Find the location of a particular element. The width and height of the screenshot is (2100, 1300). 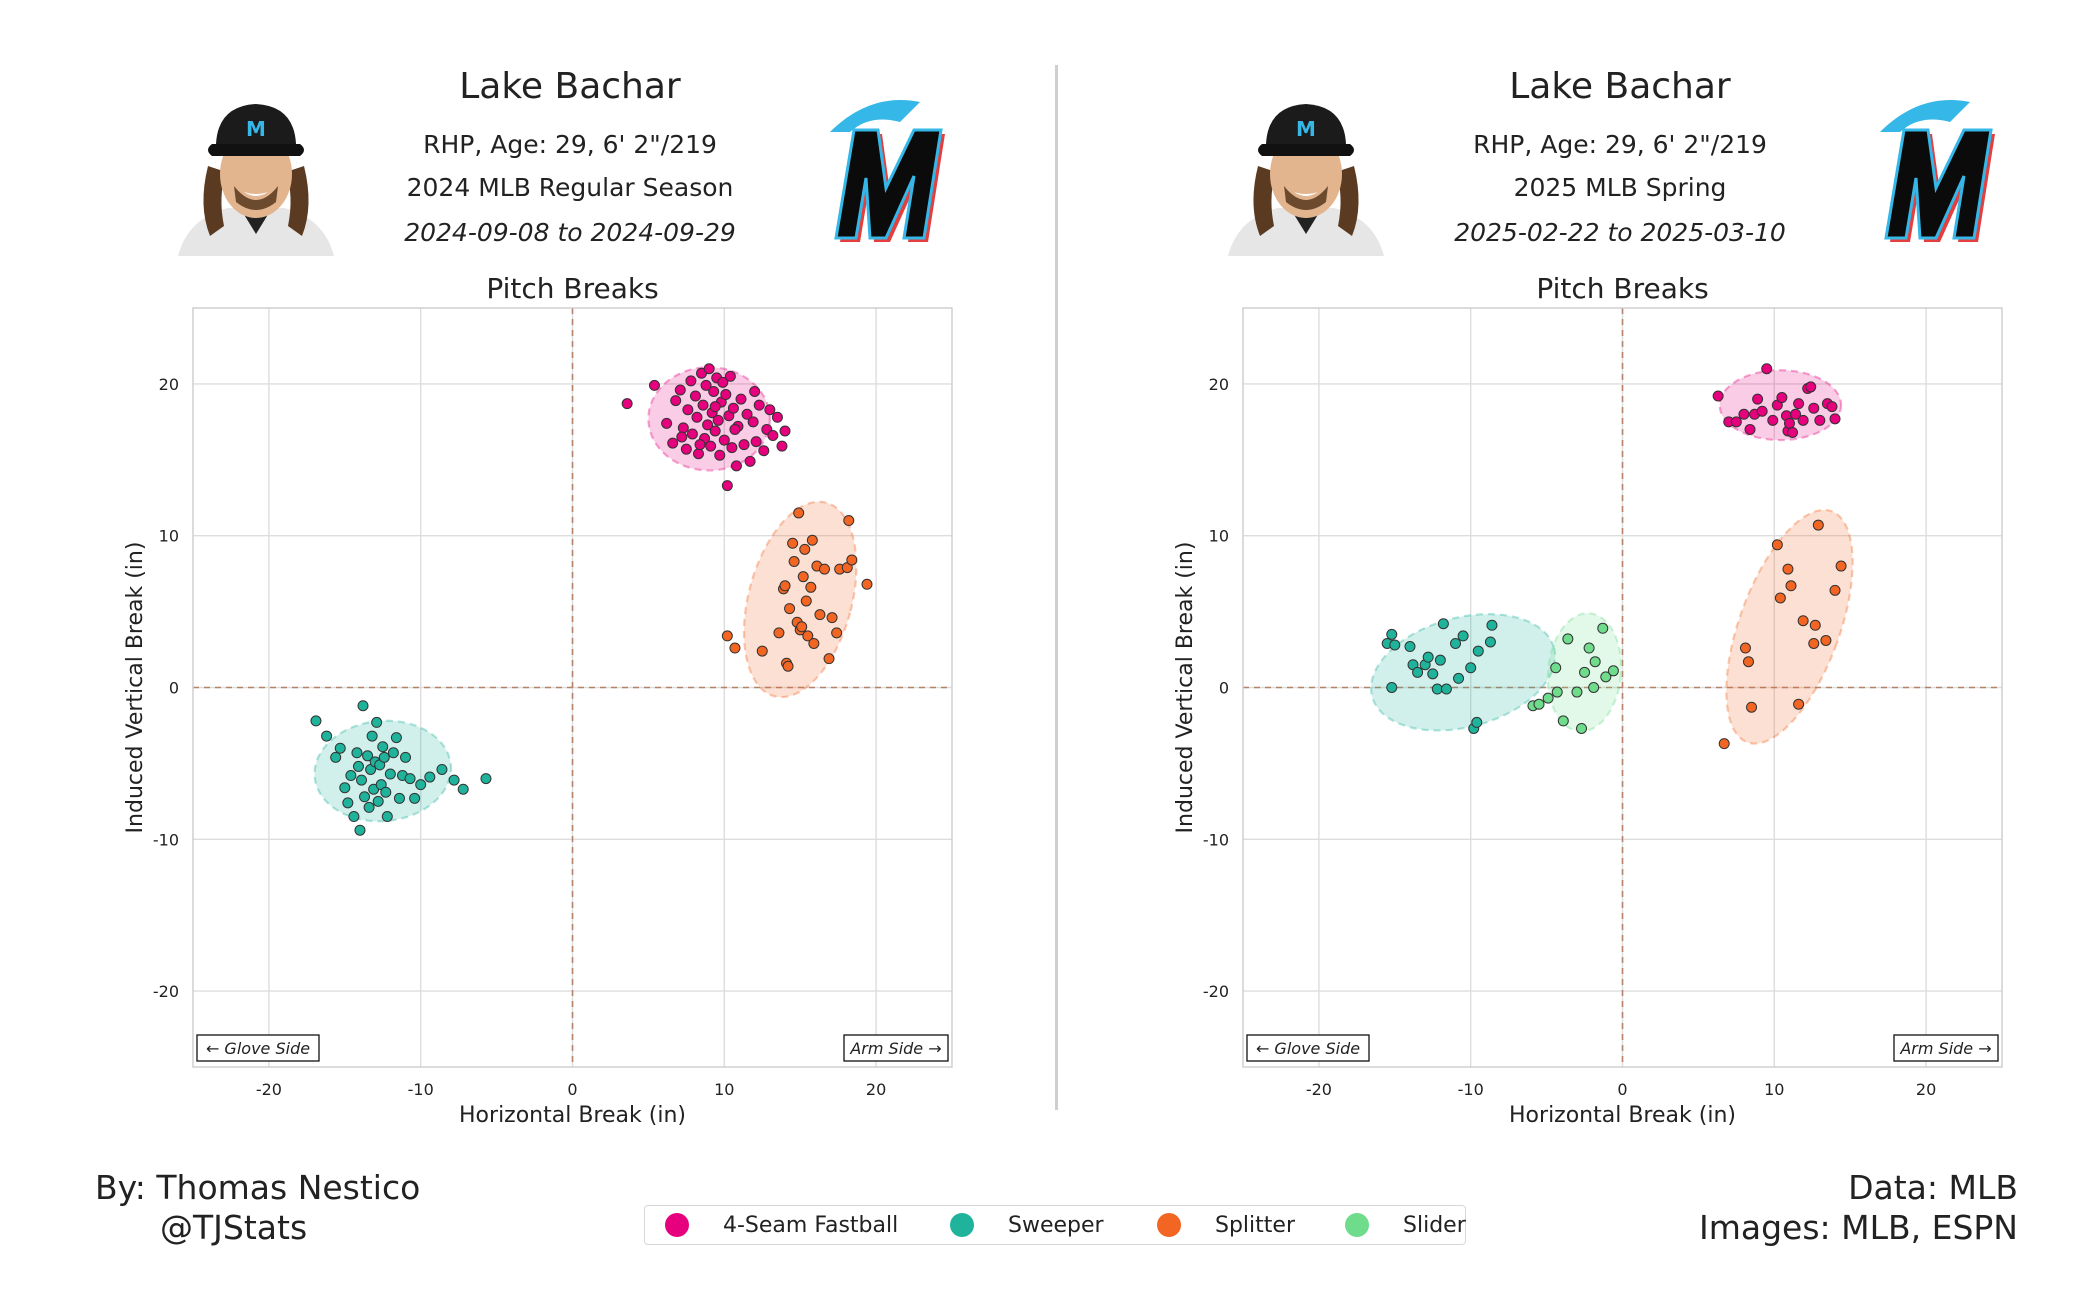

ellipse-splitter is located at coordinates (800, 599).